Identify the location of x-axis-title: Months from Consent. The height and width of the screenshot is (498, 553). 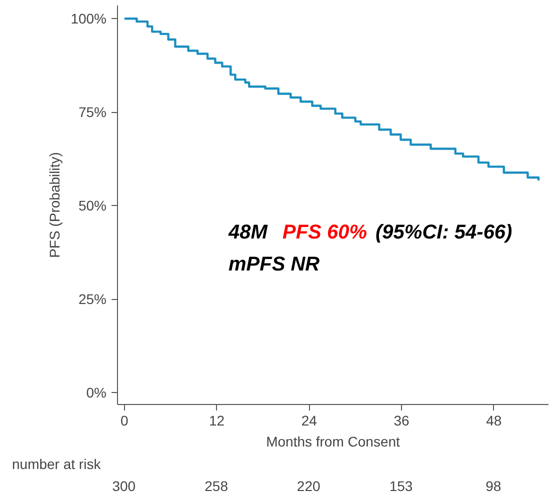
(333, 442).